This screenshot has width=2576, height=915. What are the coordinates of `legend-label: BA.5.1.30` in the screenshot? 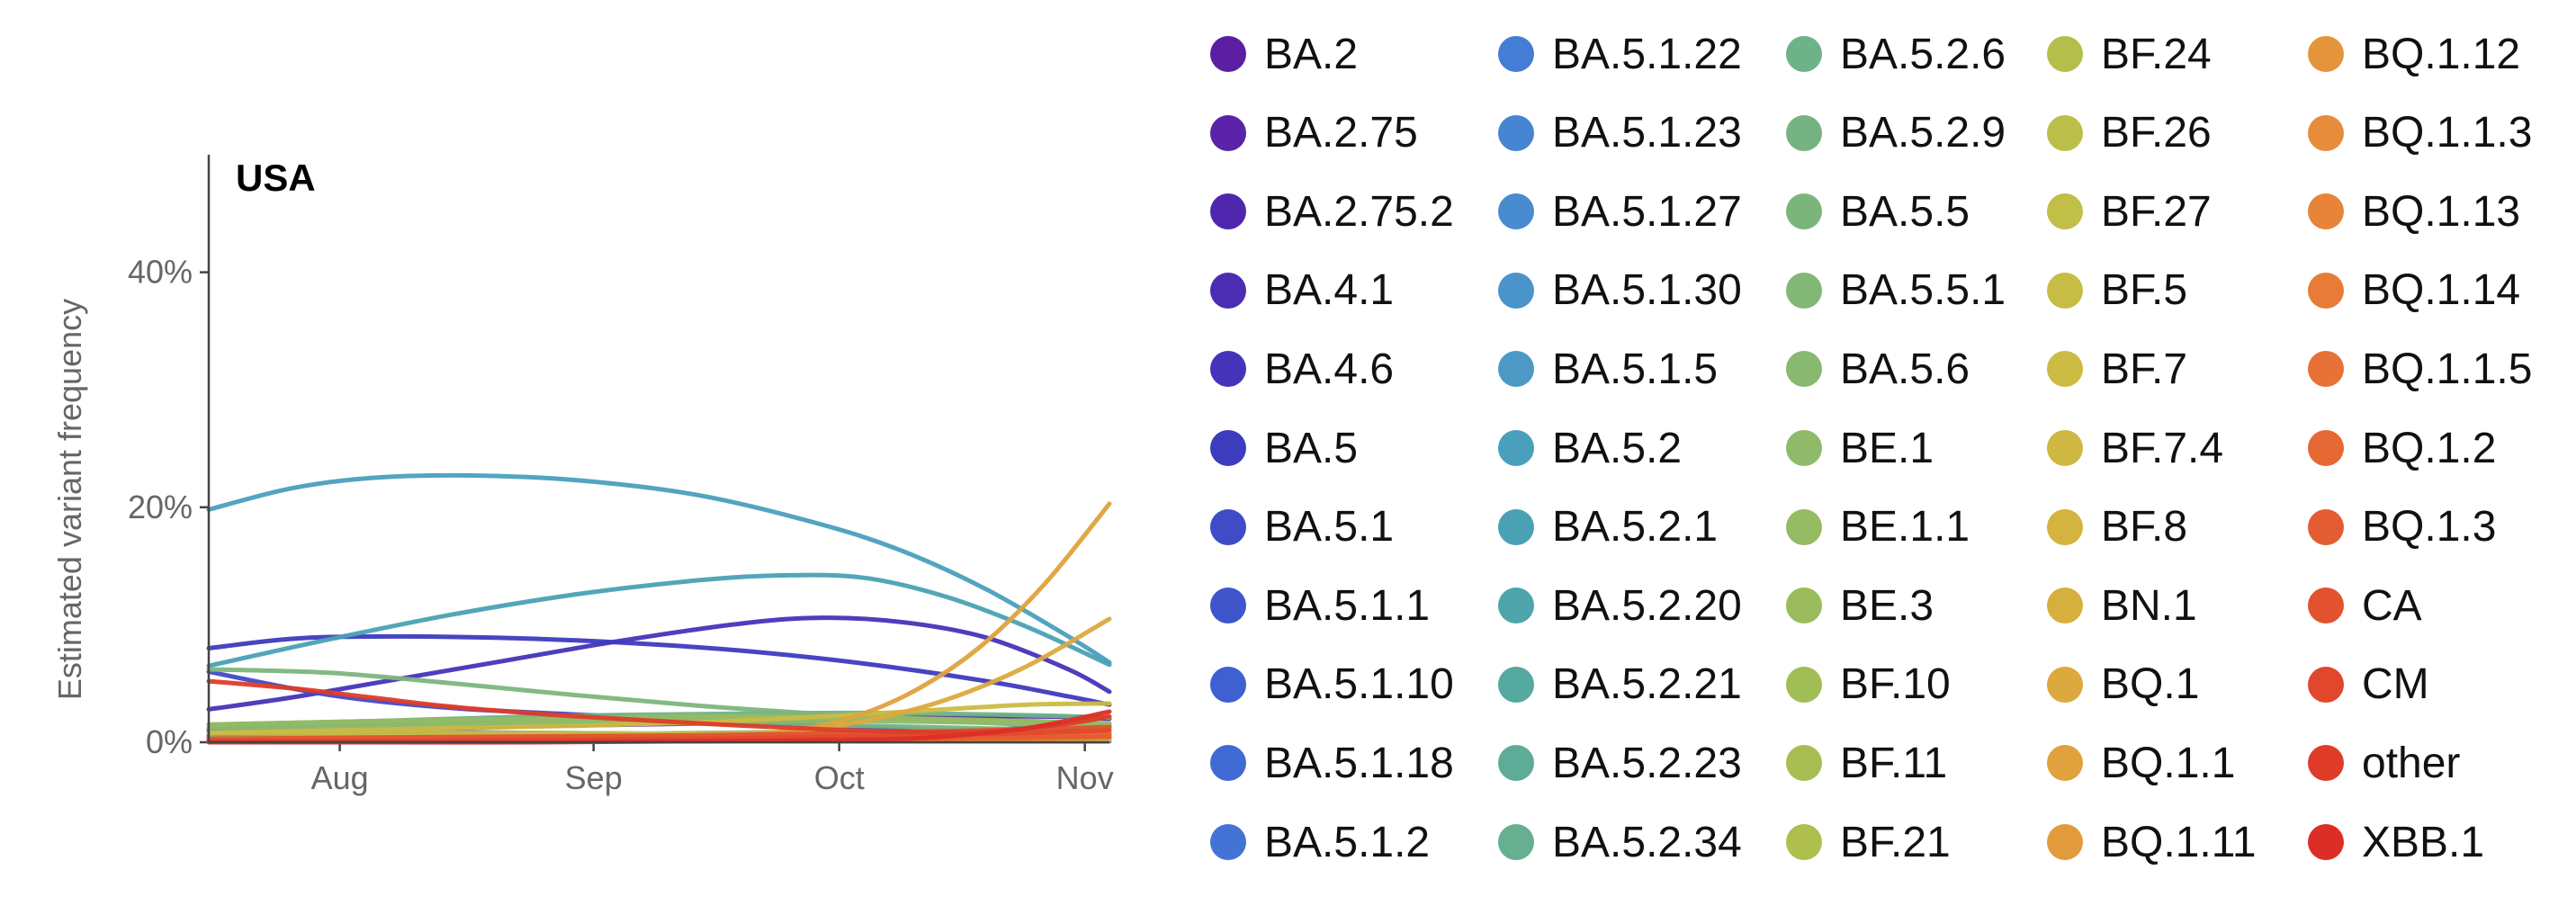 It's located at (1647, 290).